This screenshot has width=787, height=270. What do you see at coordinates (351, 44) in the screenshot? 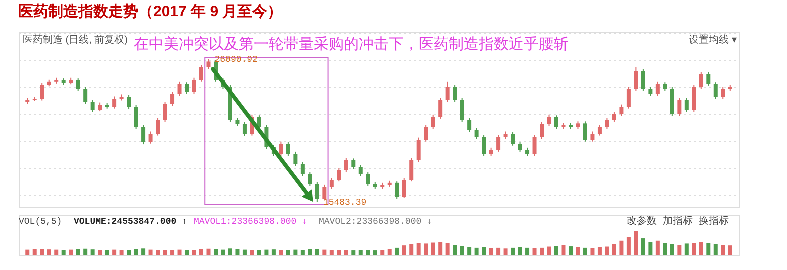
I see `text: 在中美冲突以及第一轮带量采购的冲击下，医药制造指数近乎腰斩` at bounding box center [351, 44].